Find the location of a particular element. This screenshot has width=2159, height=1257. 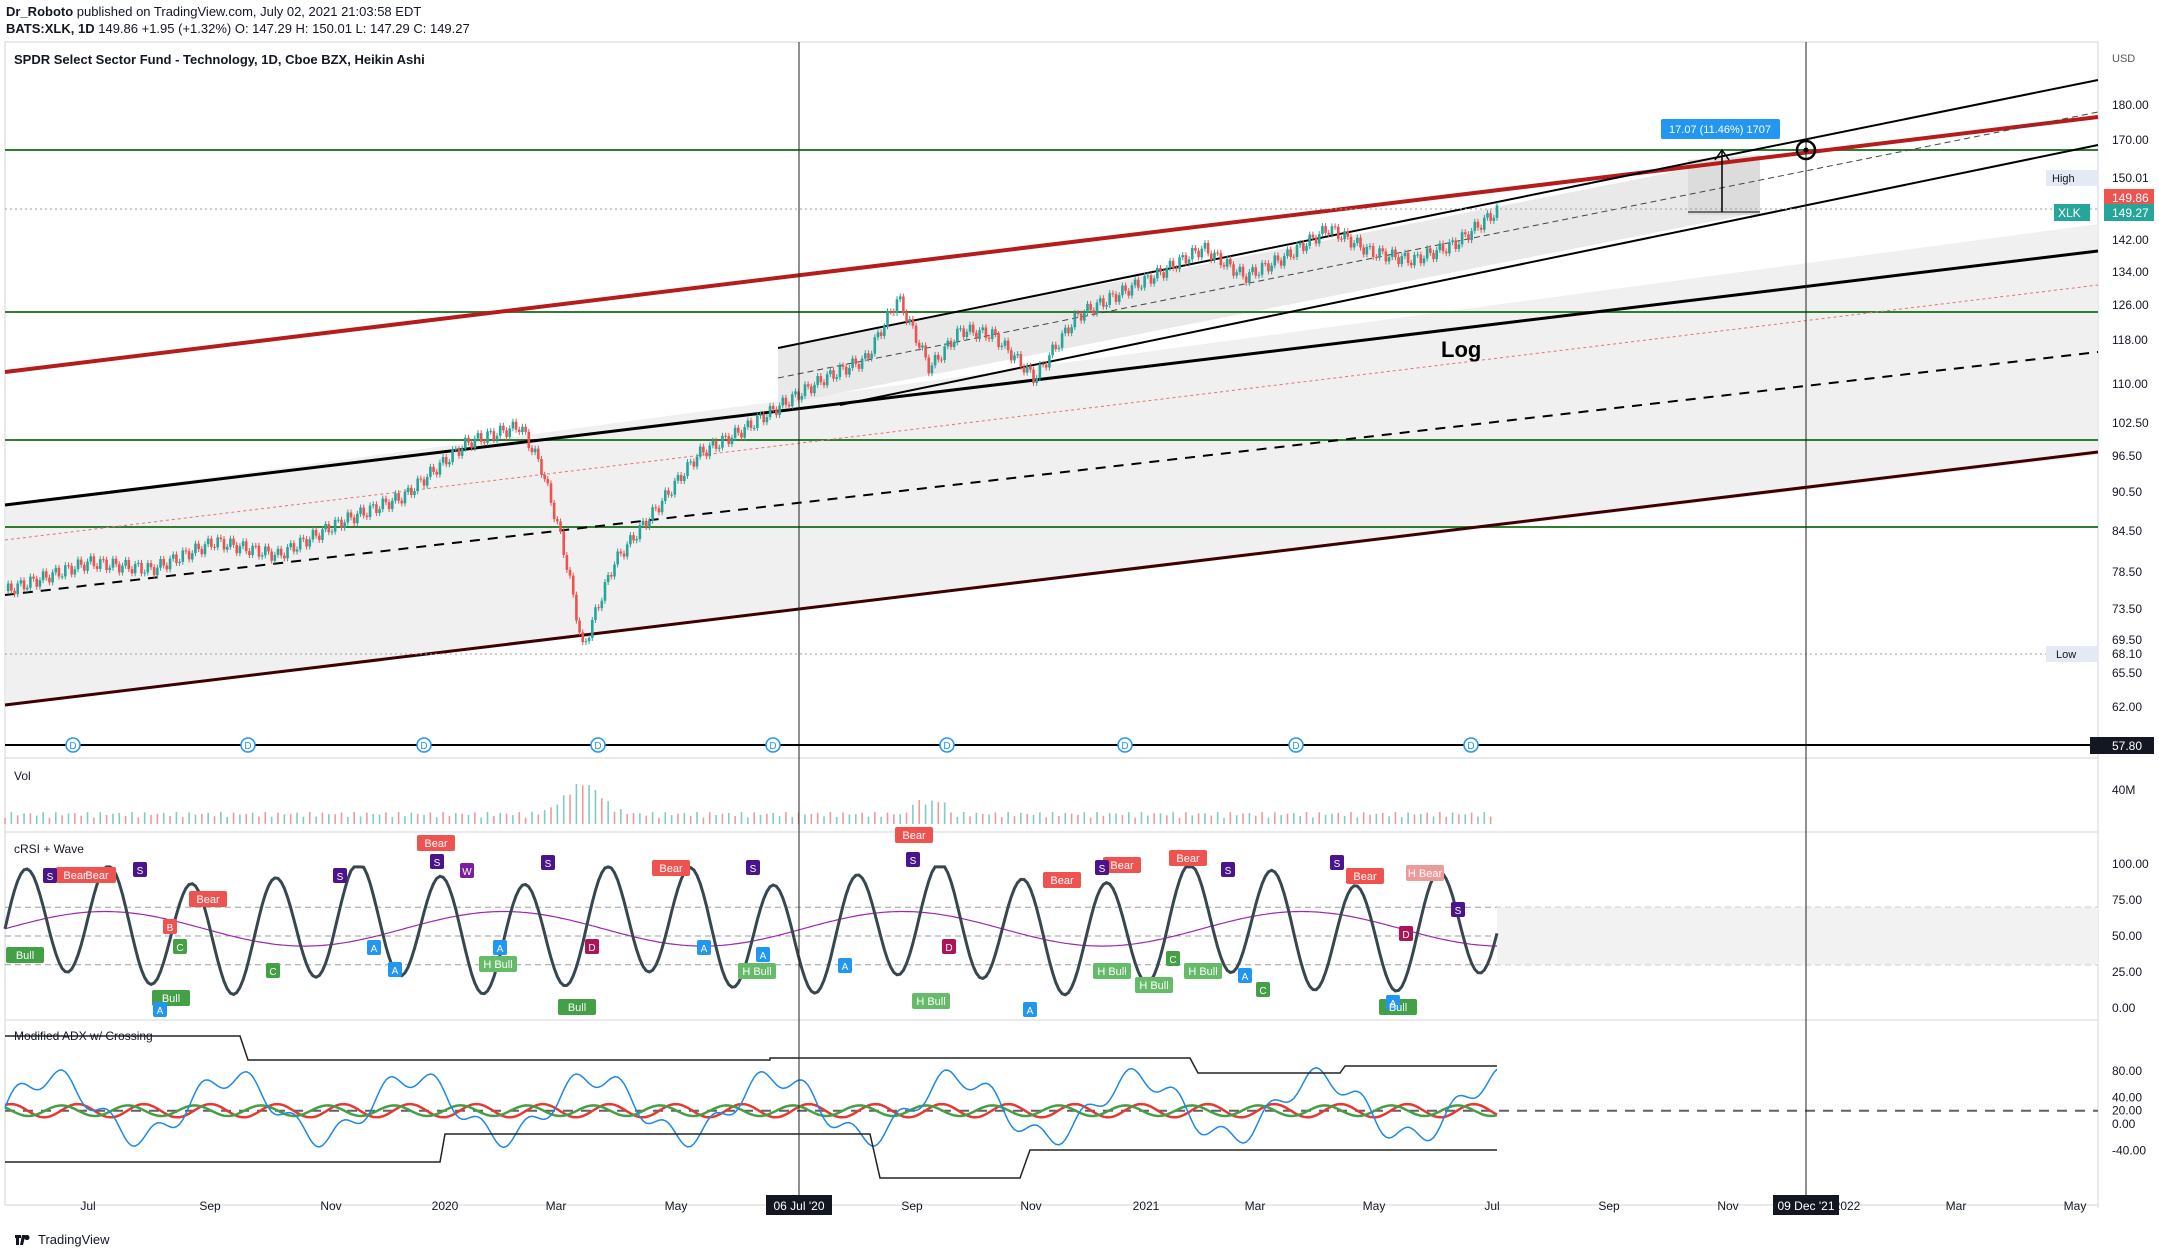

time-cursor-label: 06 Jul '20 is located at coordinates (799, 1206).